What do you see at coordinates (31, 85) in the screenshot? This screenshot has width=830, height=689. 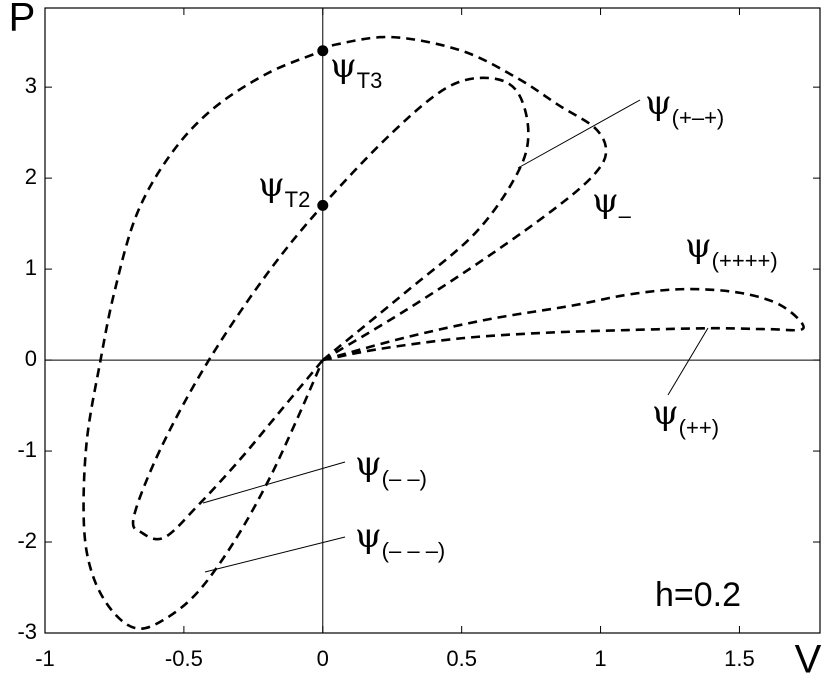 I see `y-tick-label: 3` at bounding box center [31, 85].